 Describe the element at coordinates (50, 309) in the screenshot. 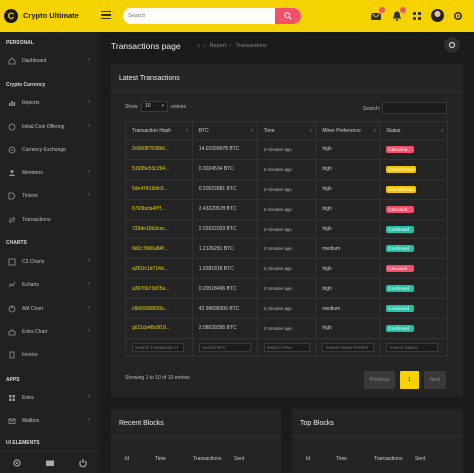

I see `sidebar-item-am-chart: AM Chart ›` at that location.